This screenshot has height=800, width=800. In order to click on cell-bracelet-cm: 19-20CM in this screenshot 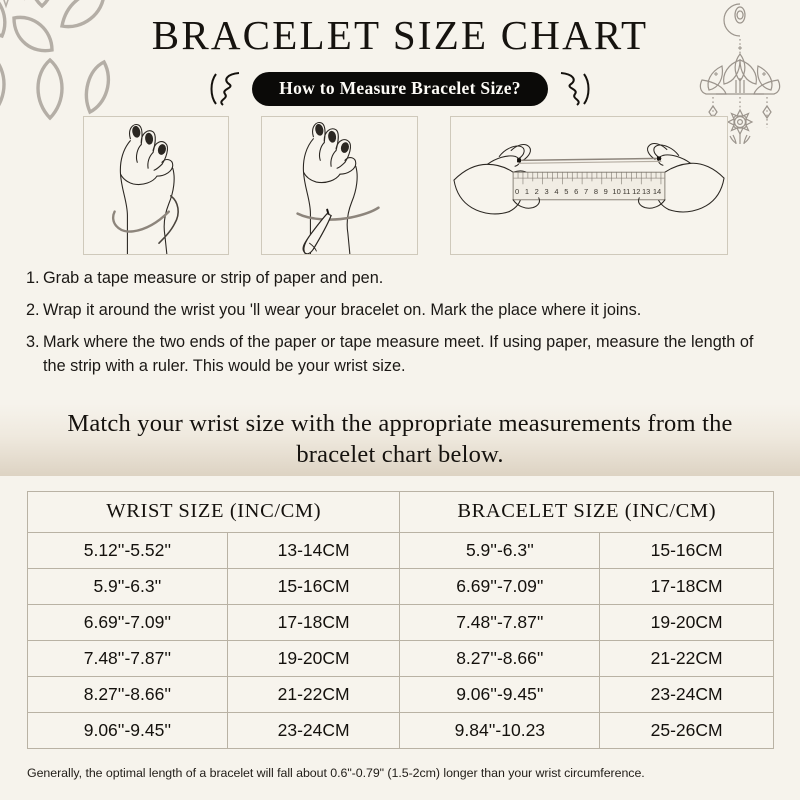, I will do `click(686, 622)`.